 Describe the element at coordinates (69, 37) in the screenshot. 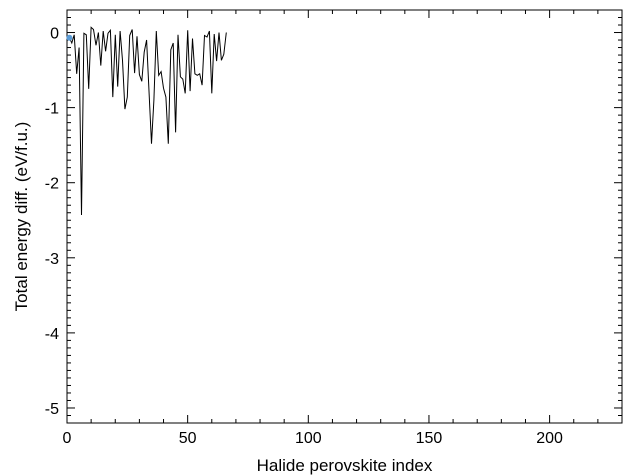

I see `series-start-marker` at that location.